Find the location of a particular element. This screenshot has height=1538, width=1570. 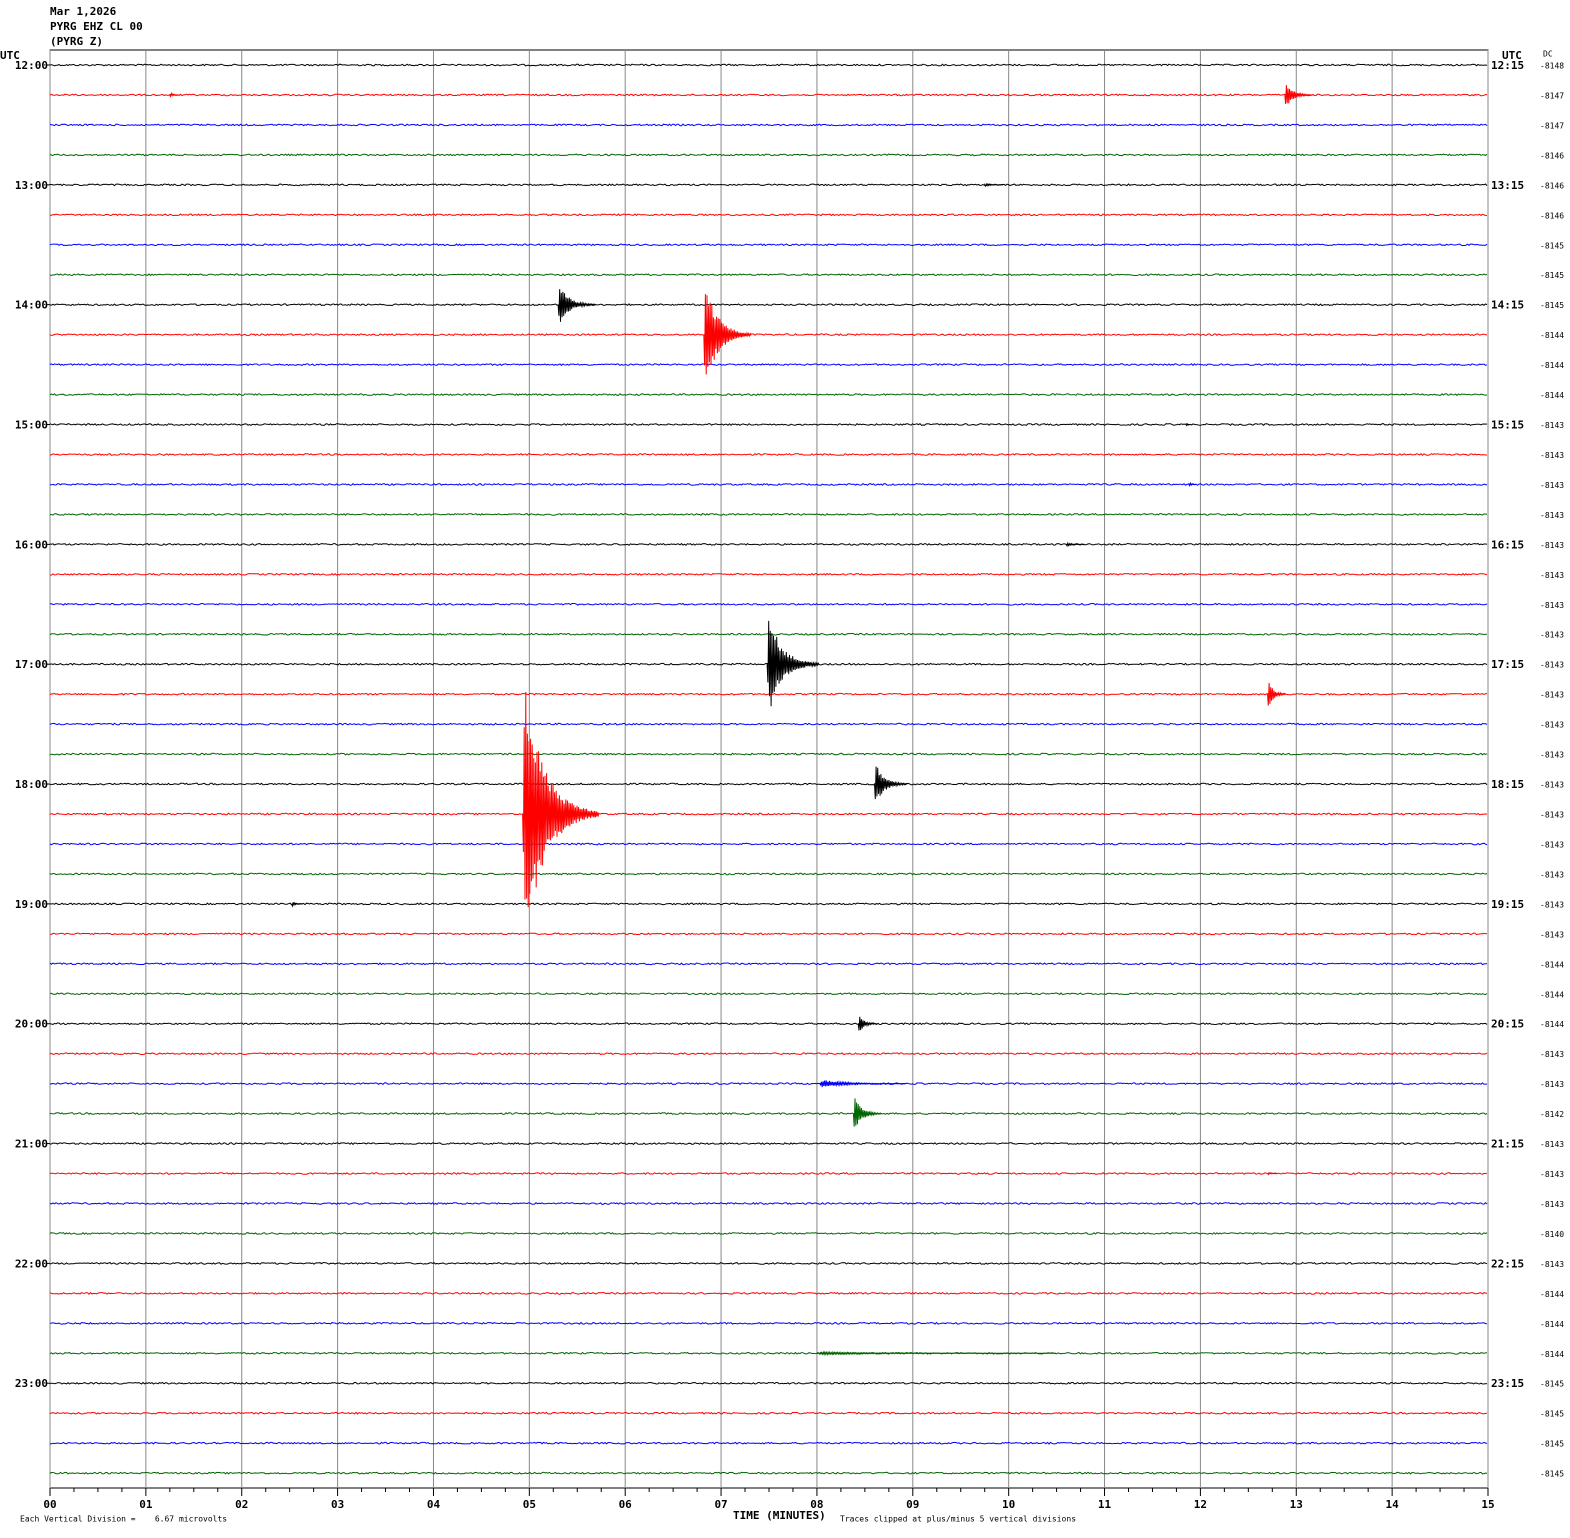

x-tick-label: 08 is located at coordinates (816, 1504).